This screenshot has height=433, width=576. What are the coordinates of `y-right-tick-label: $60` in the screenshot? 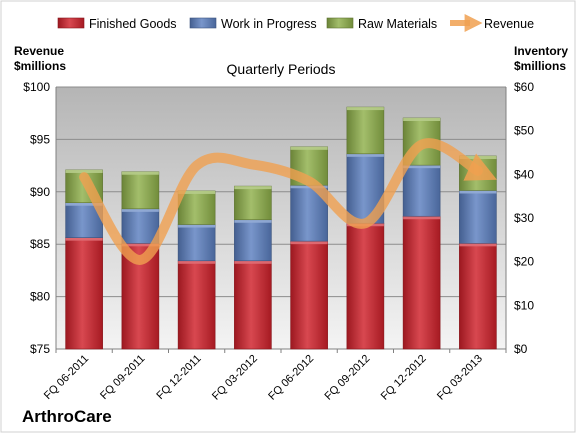 It's located at (524, 87).